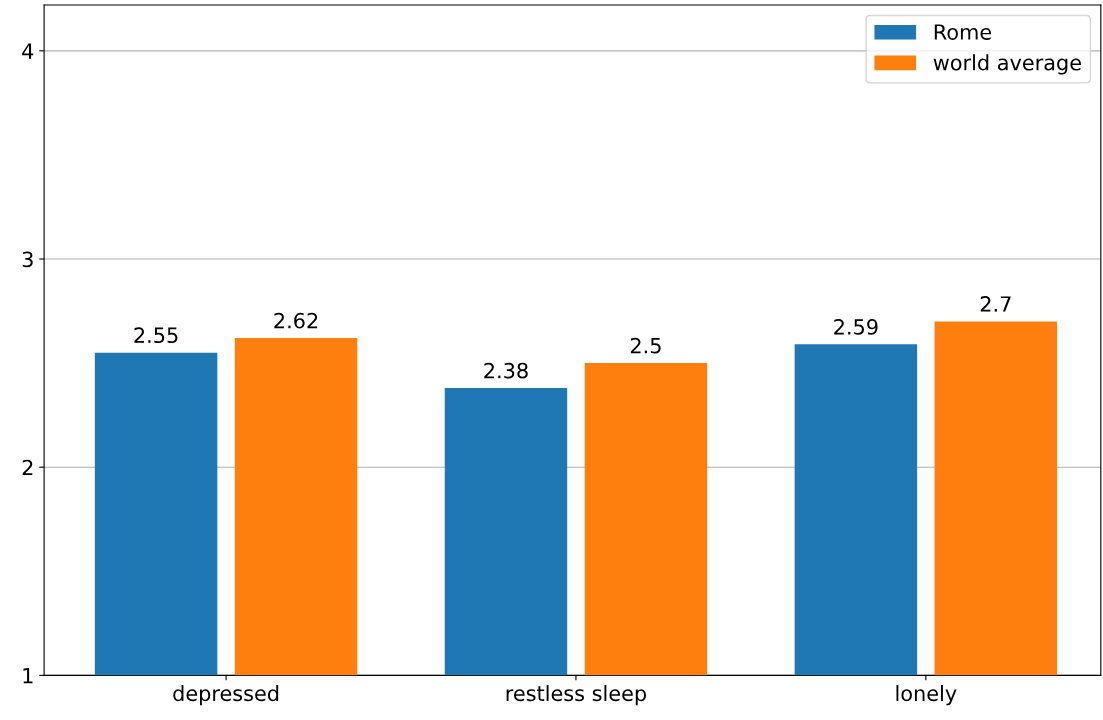  I want to click on data-label: 2.5, so click(645, 345).